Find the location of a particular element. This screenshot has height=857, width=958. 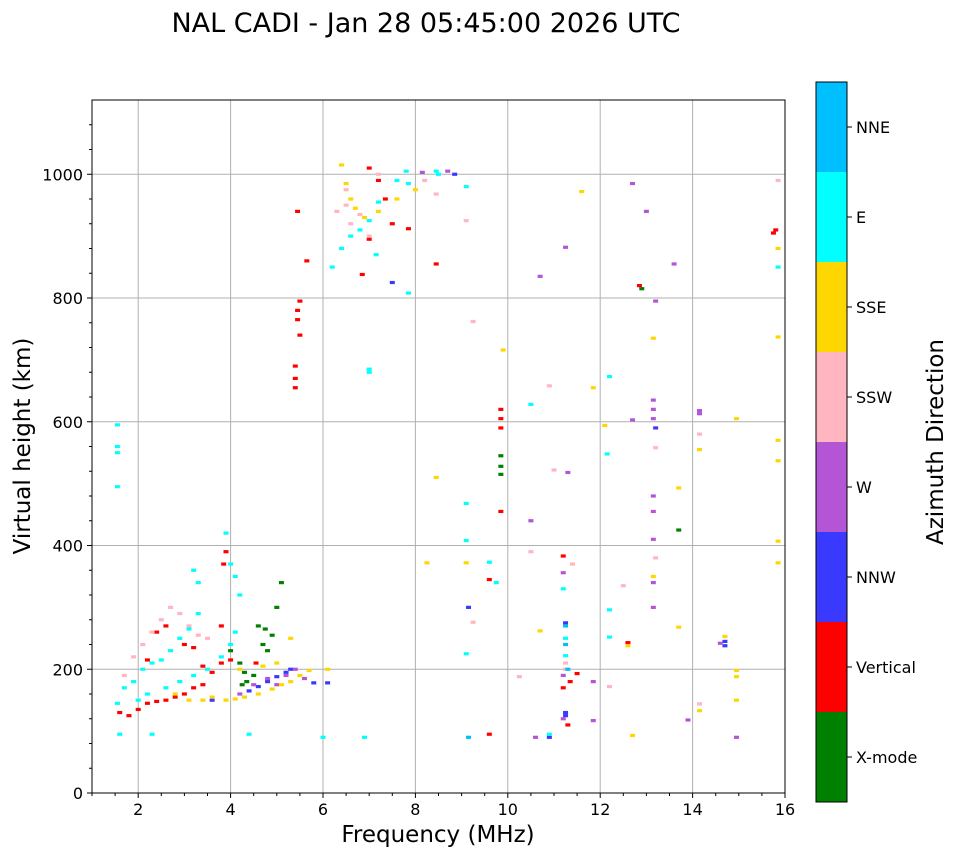

x-tick-label: 14 is located at coordinates (692, 809).